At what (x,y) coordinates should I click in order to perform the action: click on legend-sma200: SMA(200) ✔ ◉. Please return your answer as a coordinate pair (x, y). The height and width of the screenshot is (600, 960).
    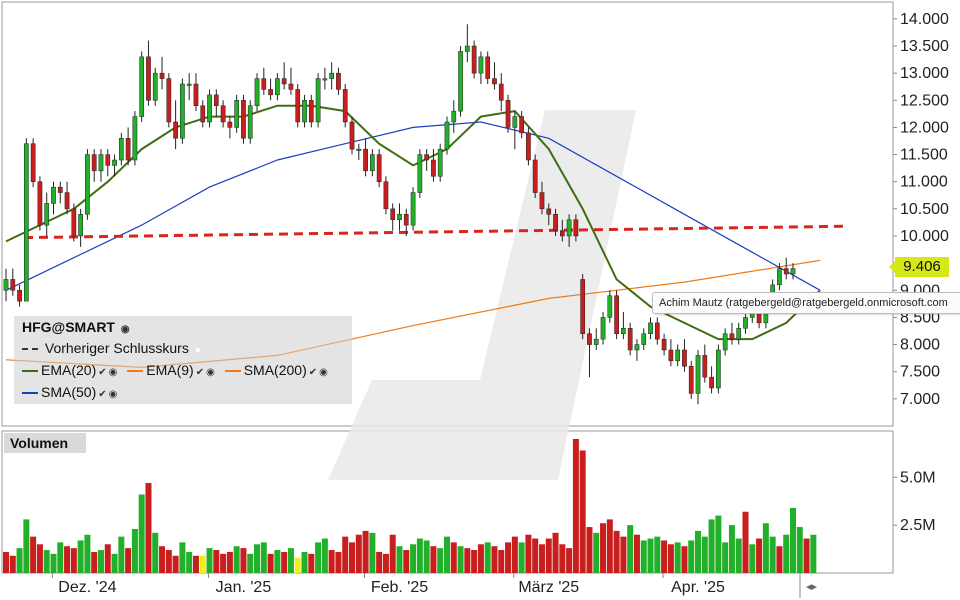
    Looking at the image, I should click on (276, 370).